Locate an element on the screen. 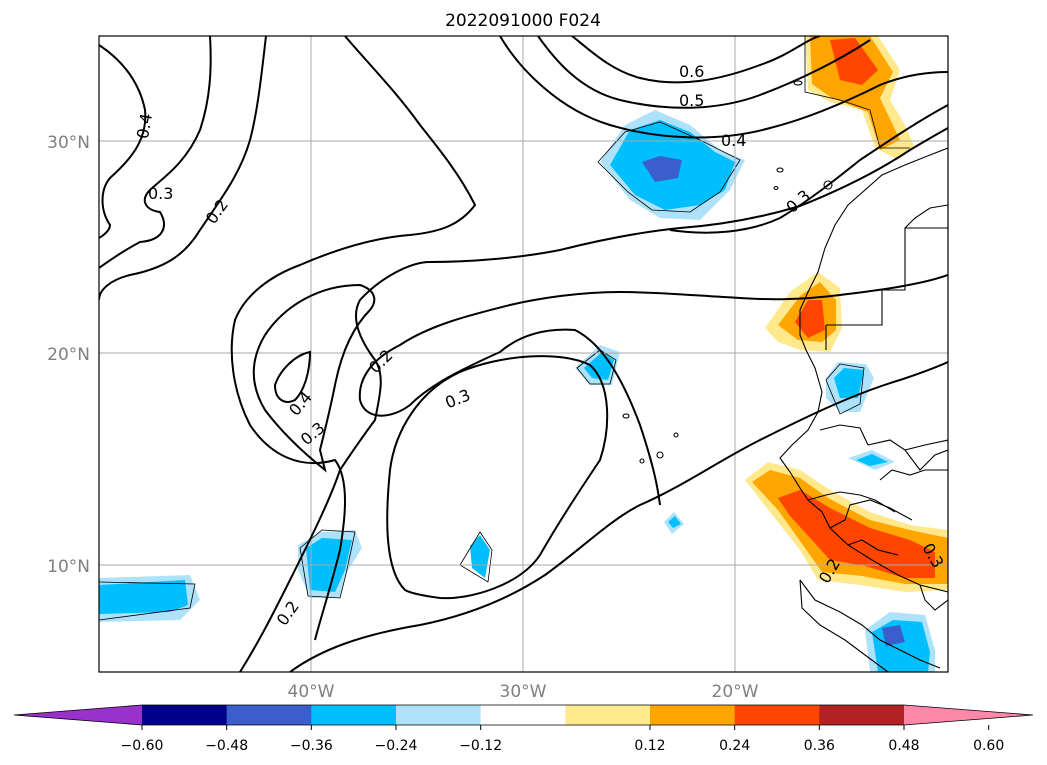 The width and height of the screenshot is (1047, 765). colorbar-tick-label: 0.36 is located at coordinates (819, 746).